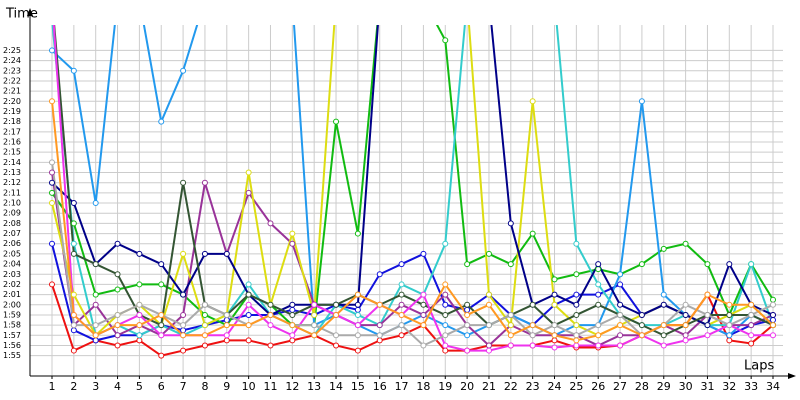 The width and height of the screenshot is (800, 400). Describe the element at coordinates (12, 60) in the screenshot. I see `y-tick-label: 2:24` at that location.